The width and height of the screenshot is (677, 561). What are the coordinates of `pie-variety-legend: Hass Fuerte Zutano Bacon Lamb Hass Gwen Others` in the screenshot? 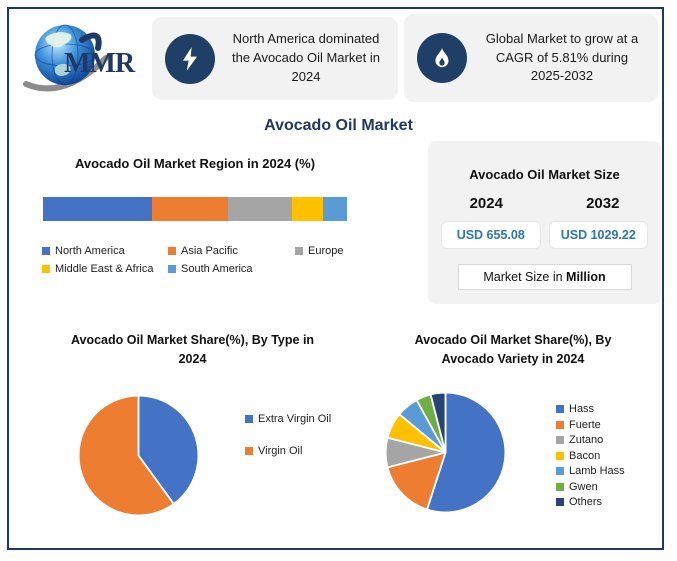 It's located at (606, 455).